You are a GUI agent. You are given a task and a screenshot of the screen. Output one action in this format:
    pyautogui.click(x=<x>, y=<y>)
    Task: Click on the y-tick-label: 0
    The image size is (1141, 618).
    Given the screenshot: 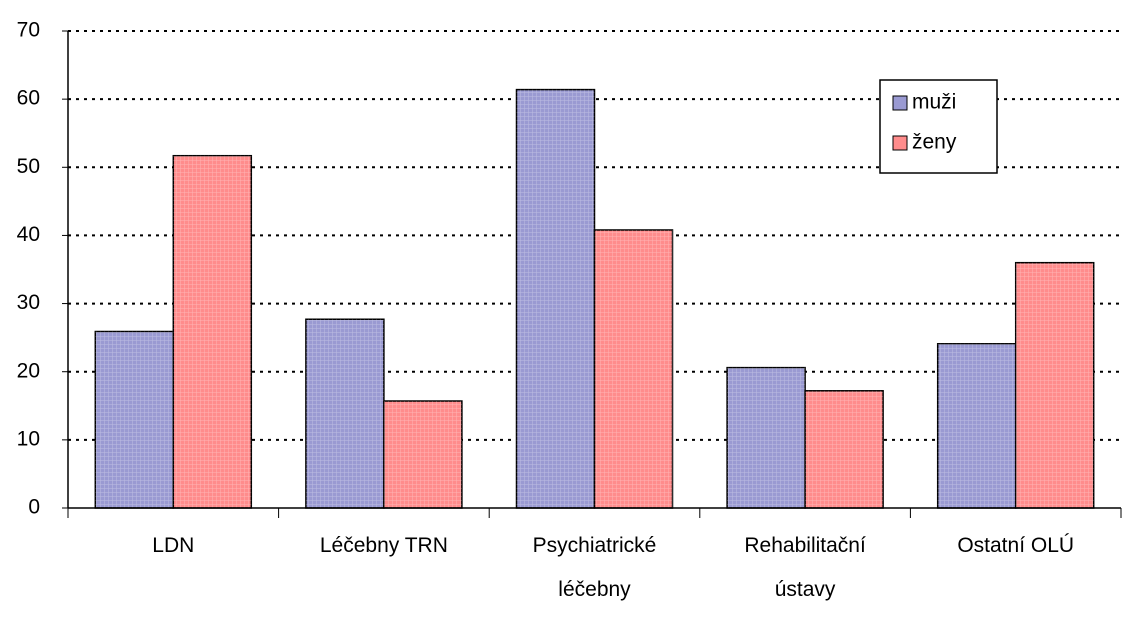 What is the action you would take?
    pyautogui.click(x=34, y=507)
    